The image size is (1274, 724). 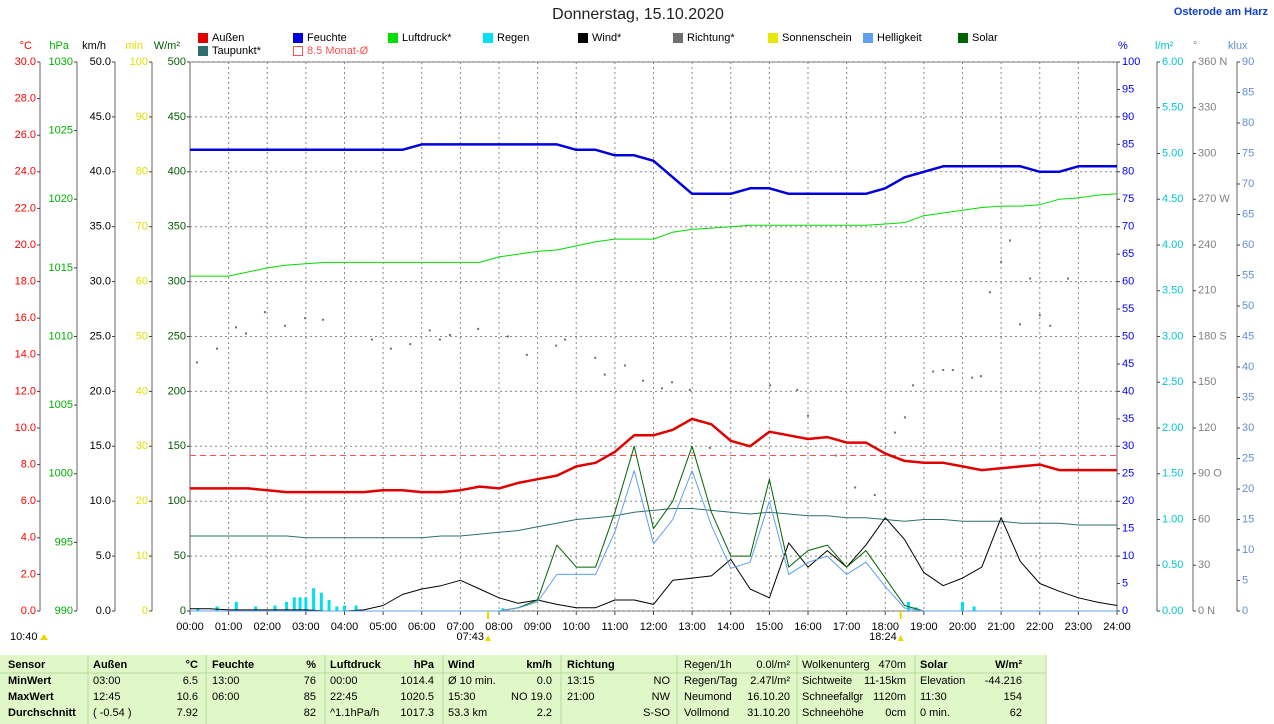 I want to click on y-tick-label: 45, so click(x=1248, y=336).